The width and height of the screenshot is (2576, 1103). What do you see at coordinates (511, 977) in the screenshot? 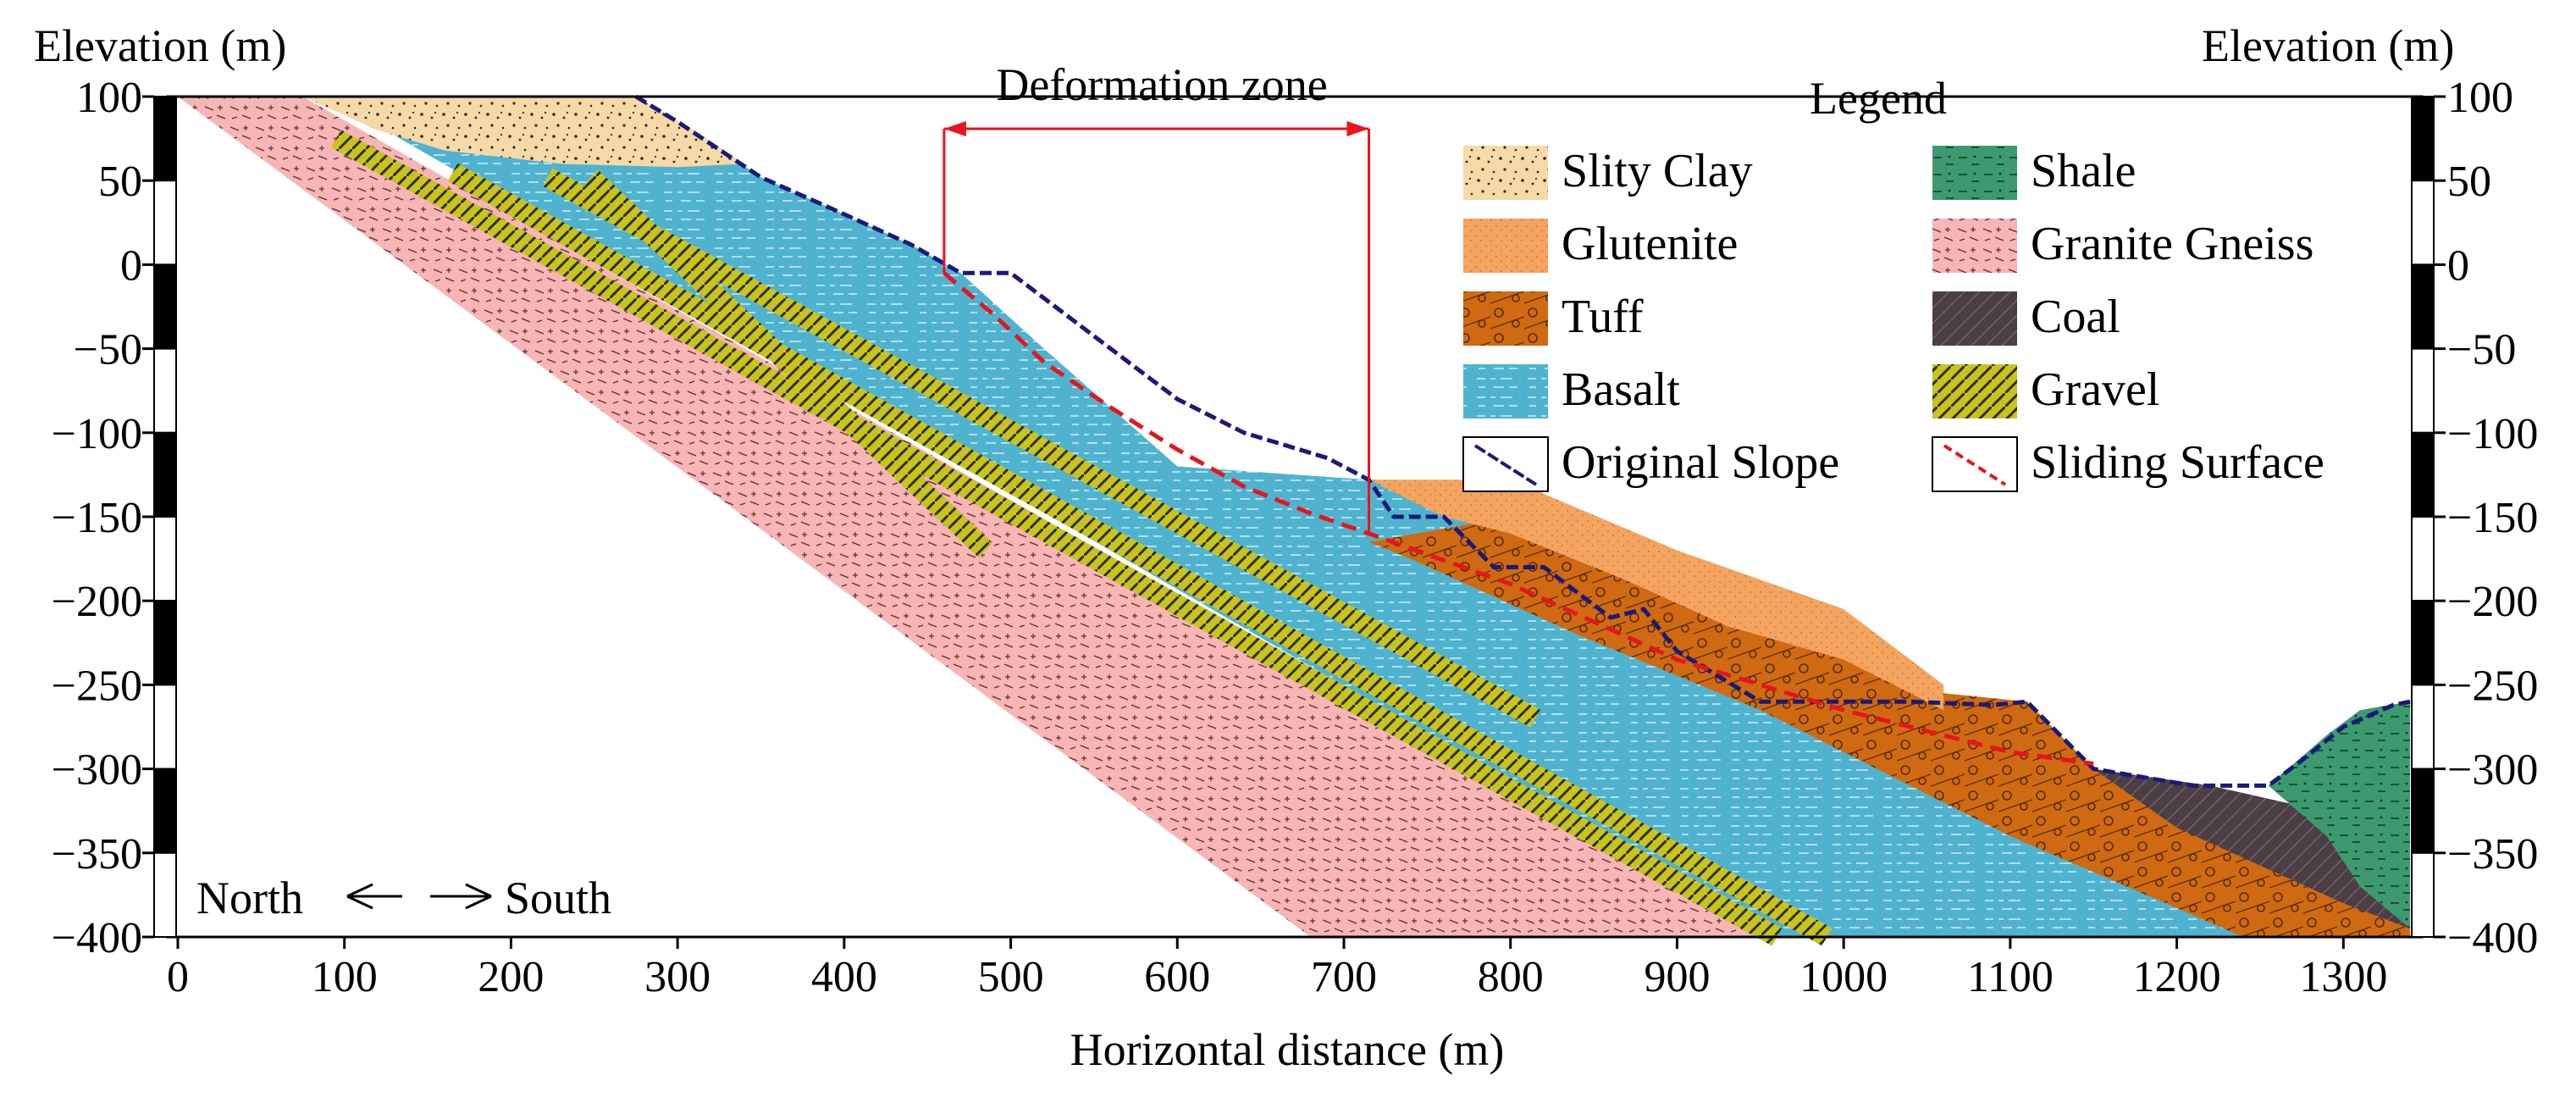
I see `x-tick-label: 200` at bounding box center [511, 977].